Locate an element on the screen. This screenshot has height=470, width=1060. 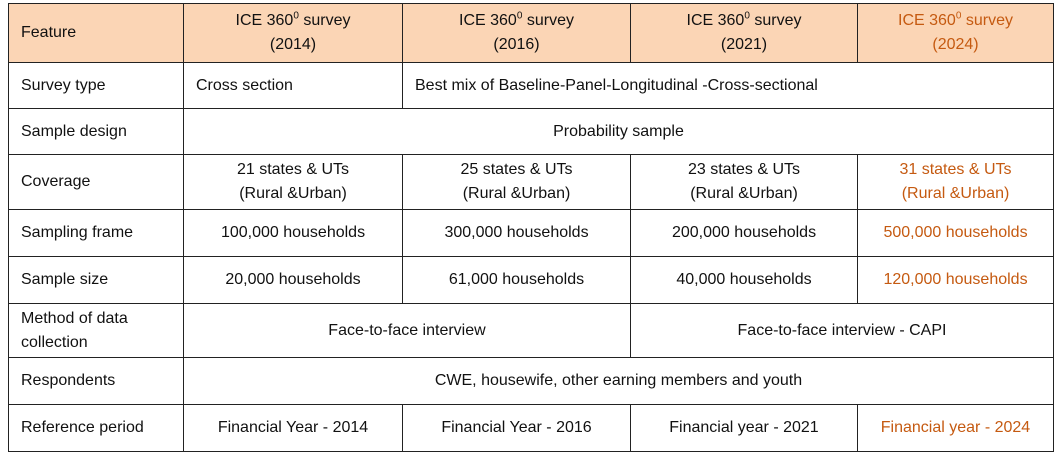
table-cell: 200,000 households is located at coordinates (744, 233).